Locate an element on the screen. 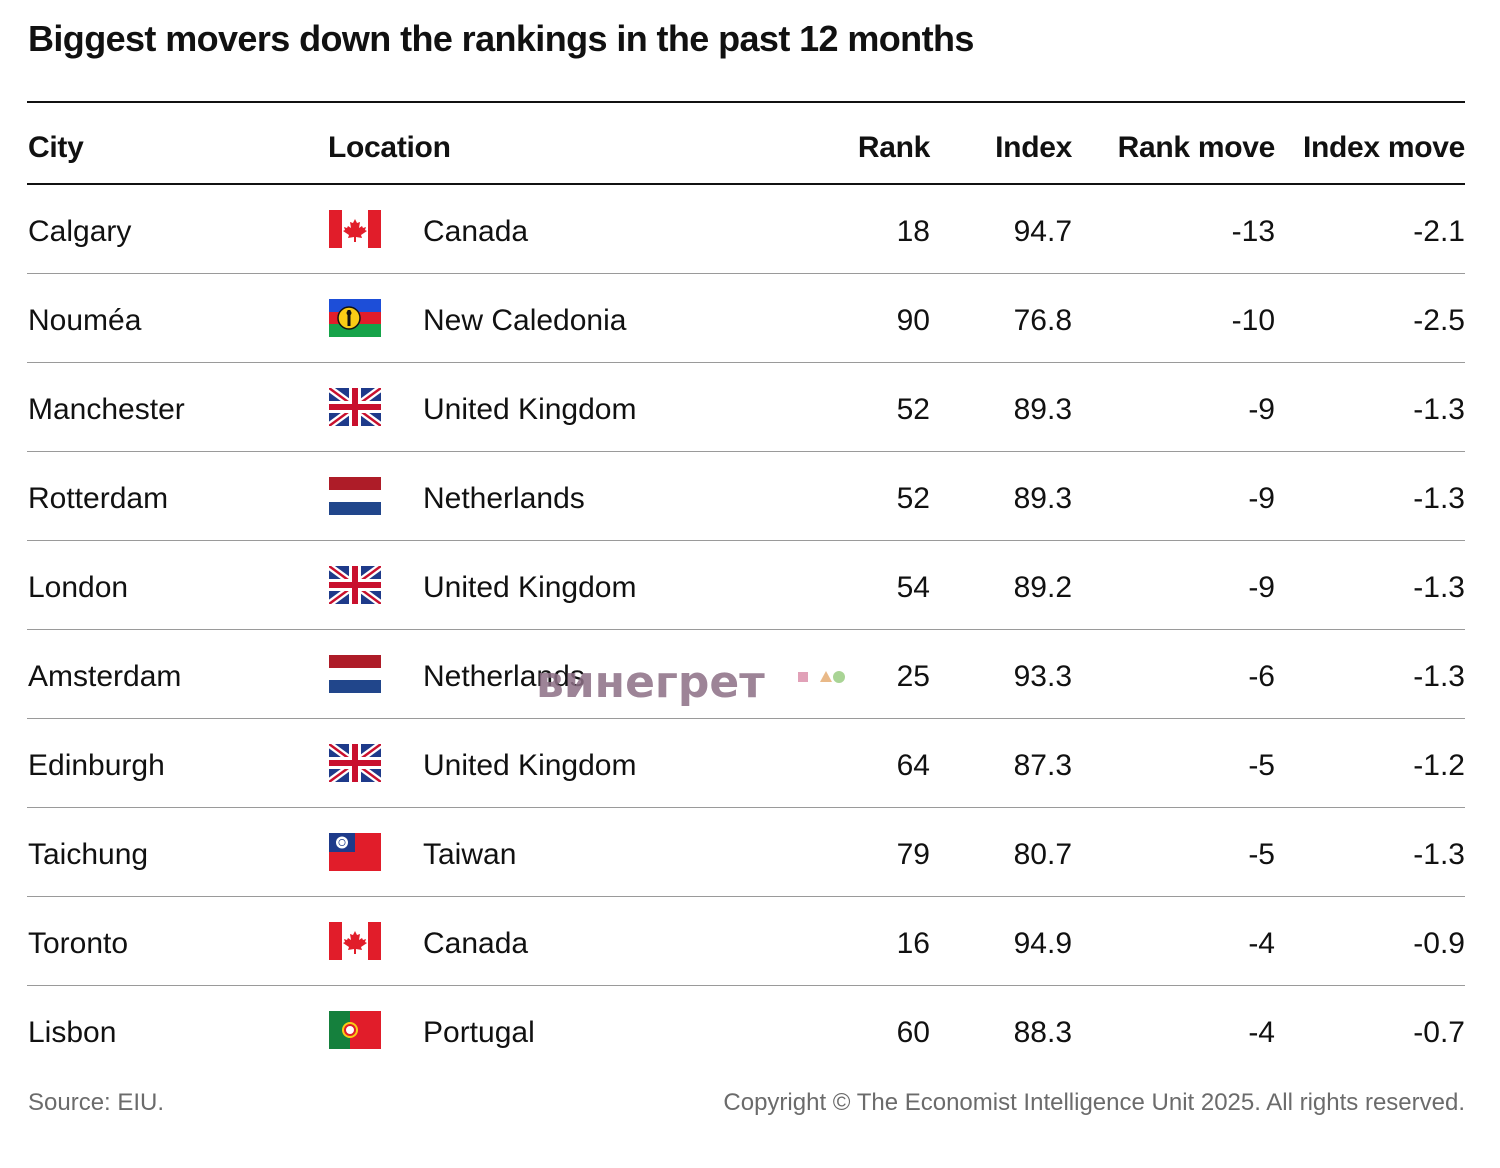  top-rule is located at coordinates (746, 102).